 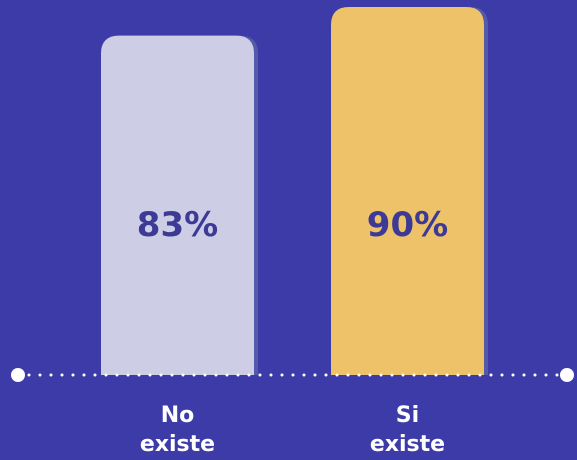 I want to click on category-label-0-line-1: existe, so click(x=177, y=444).